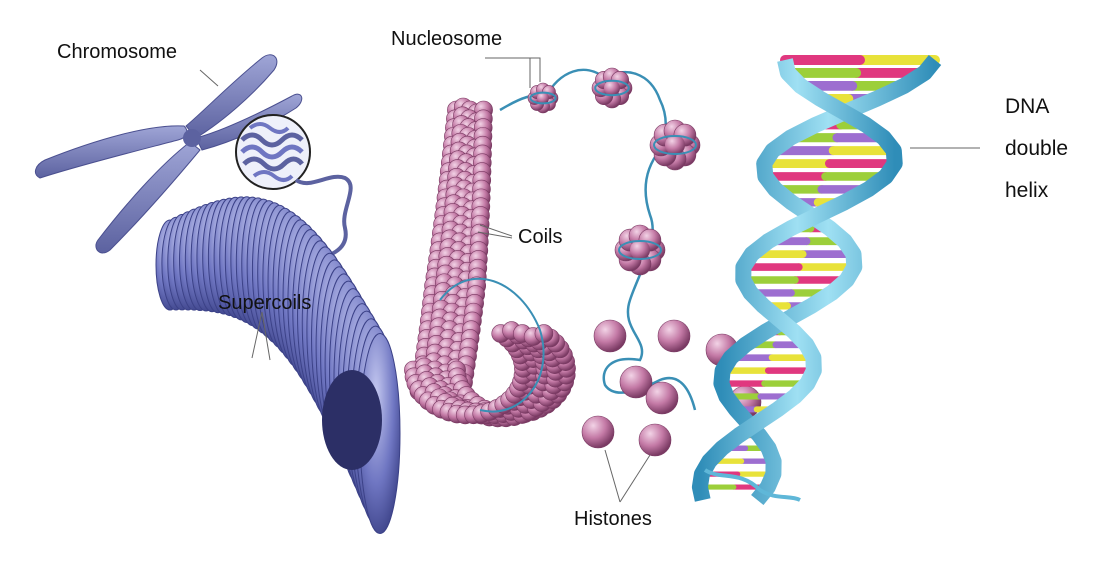 The width and height of the screenshot is (1118, 565). What do you see at coordinates (613, 519) in the screenshot?
I see `label-histones: Histones` at bounding box center [613, 519].